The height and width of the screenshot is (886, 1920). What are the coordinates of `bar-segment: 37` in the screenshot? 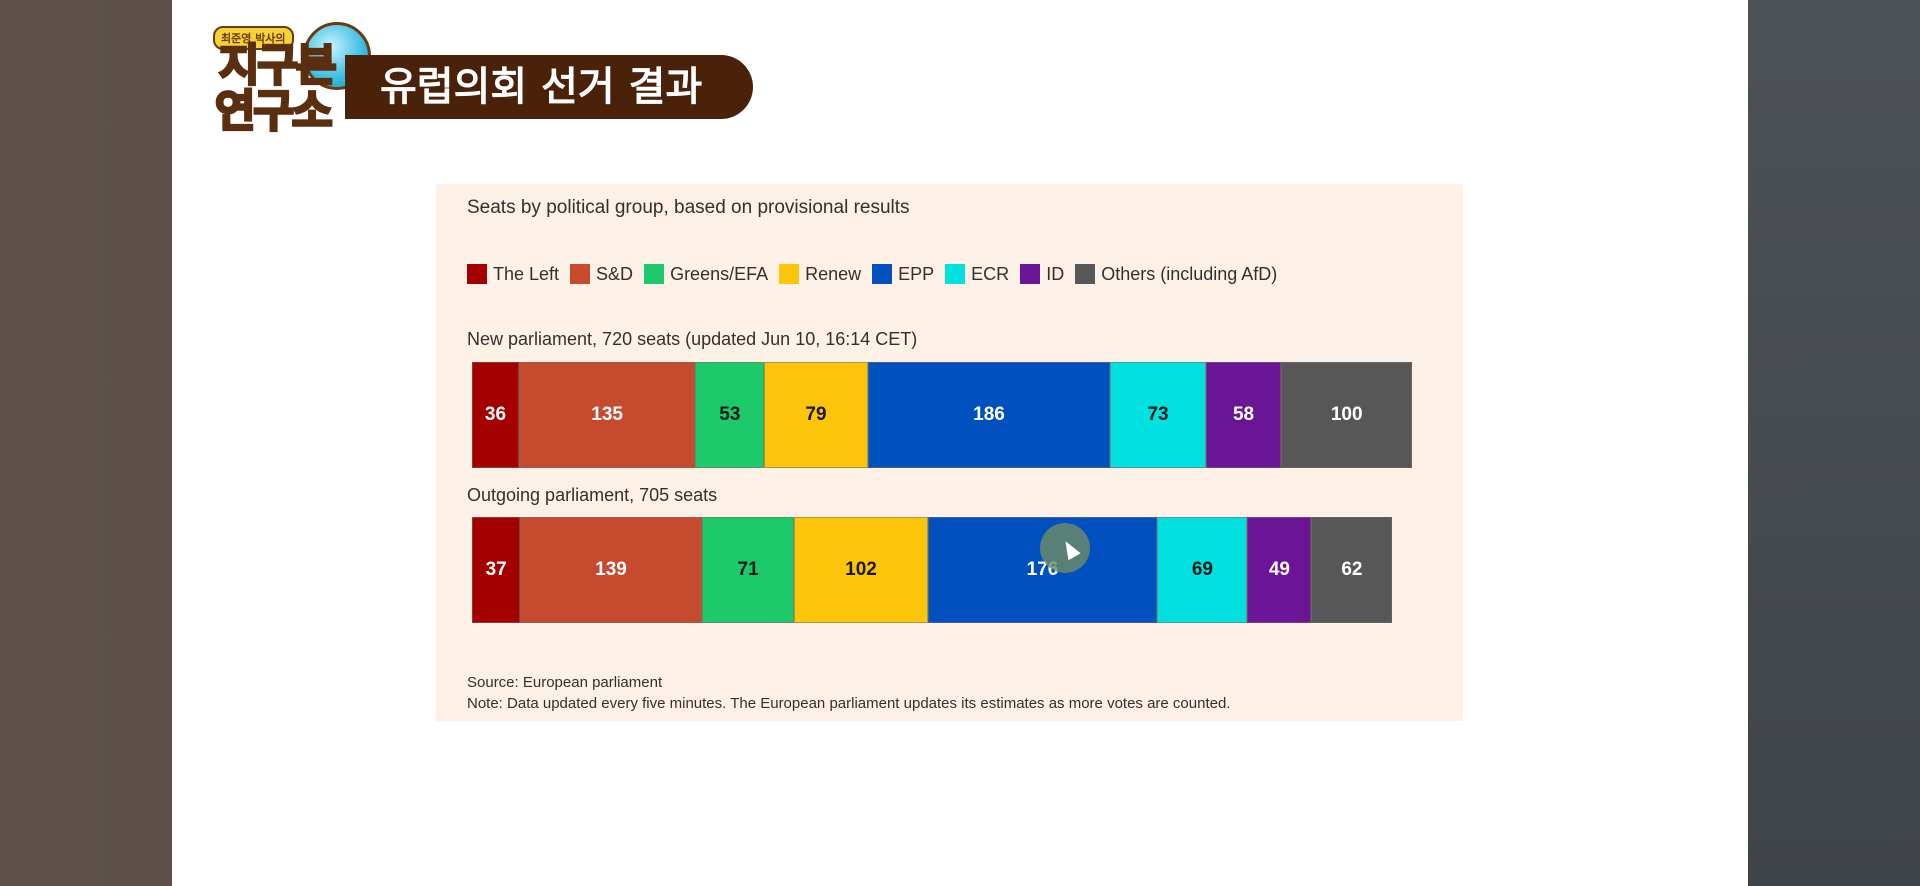 It's located at (496, 570).